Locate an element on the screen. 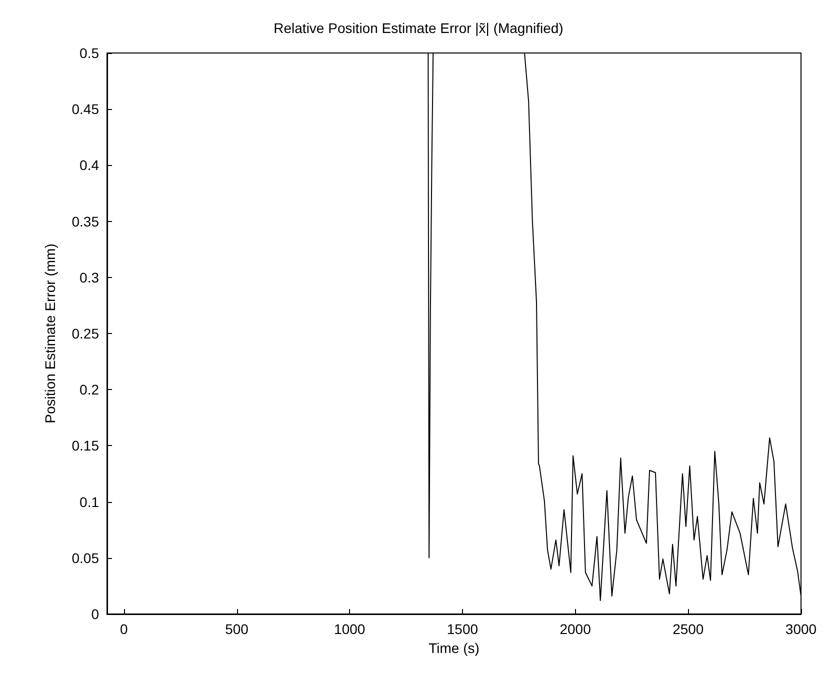 Image resolution: width=837 pixels, height=684 pixels. y-tick-label: 0.1 is located at coordinates (90, 502).